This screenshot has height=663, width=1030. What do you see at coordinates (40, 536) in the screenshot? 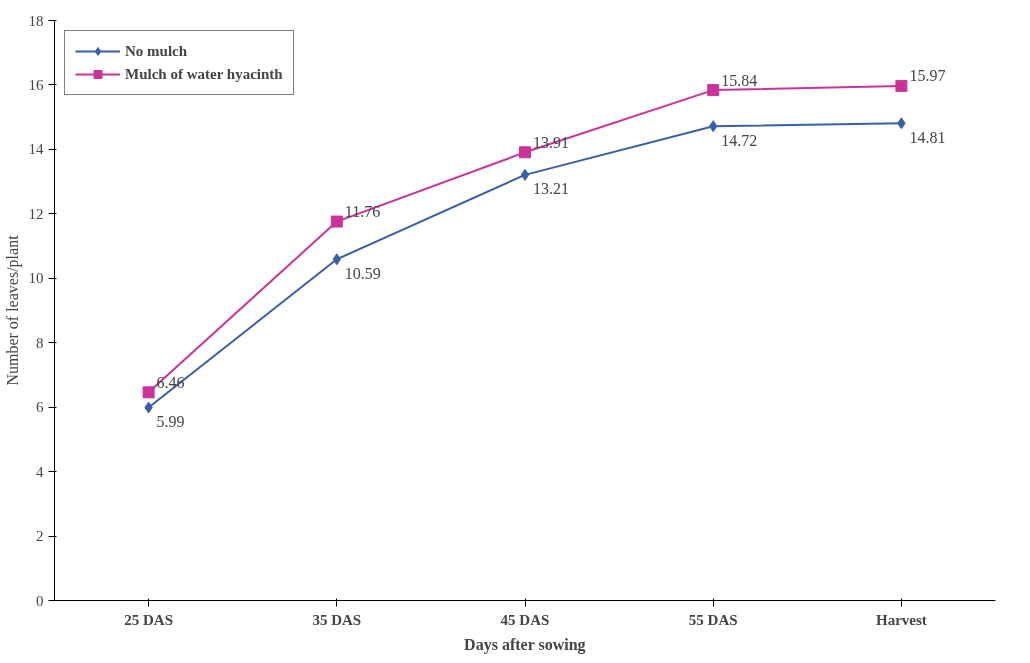
I see `y-tick-label: 2` at bounding box center [40, 536].